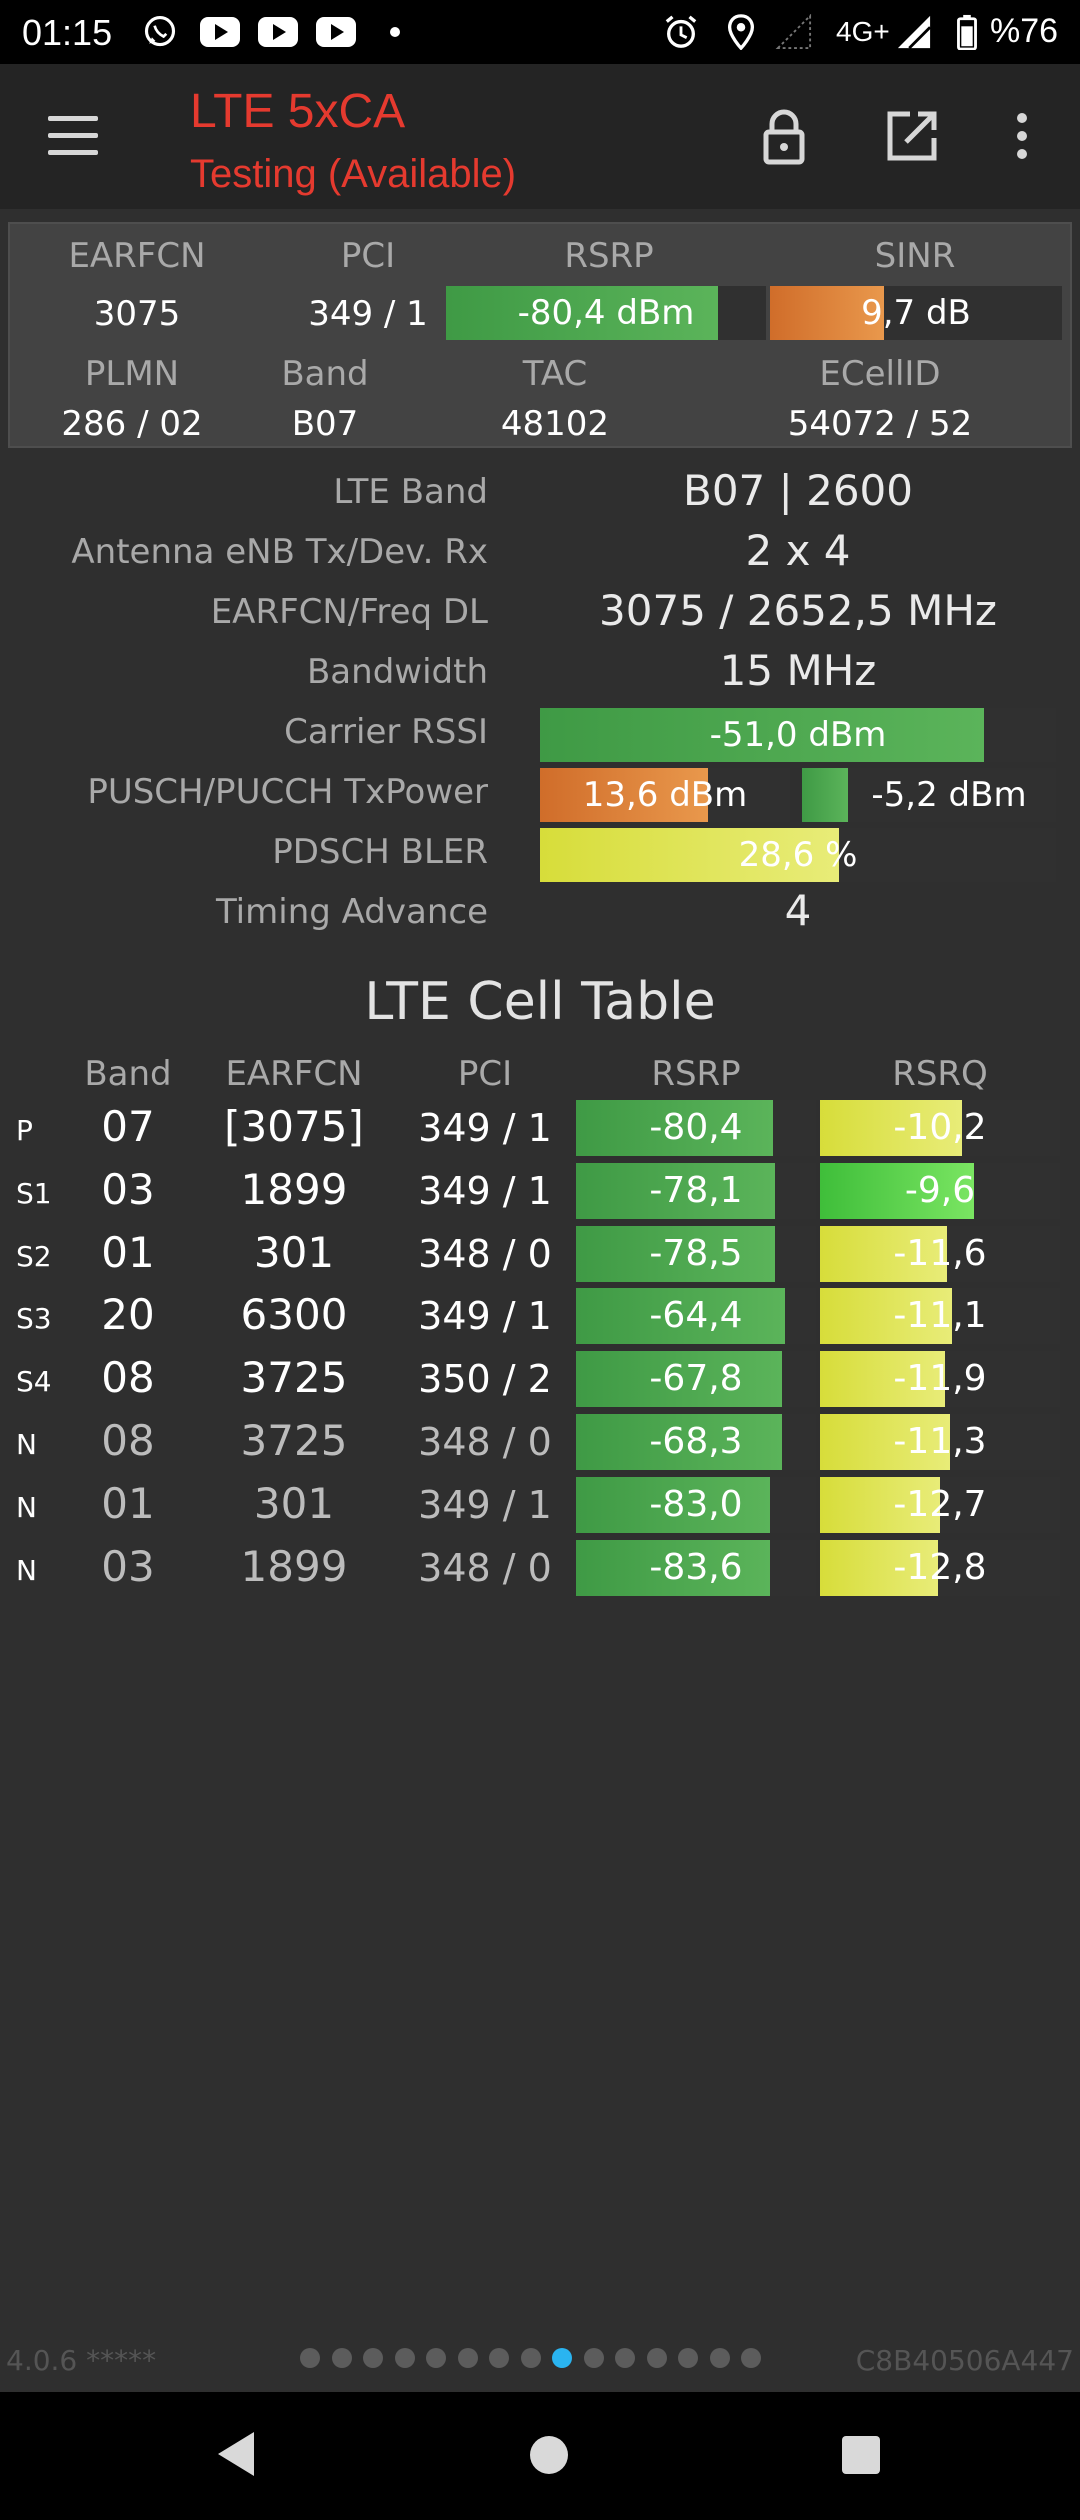 The width and height of the screenshot is (1080, 2520). I want to click on cell-rsrq-bar: -9,6, so click(940, 1191).